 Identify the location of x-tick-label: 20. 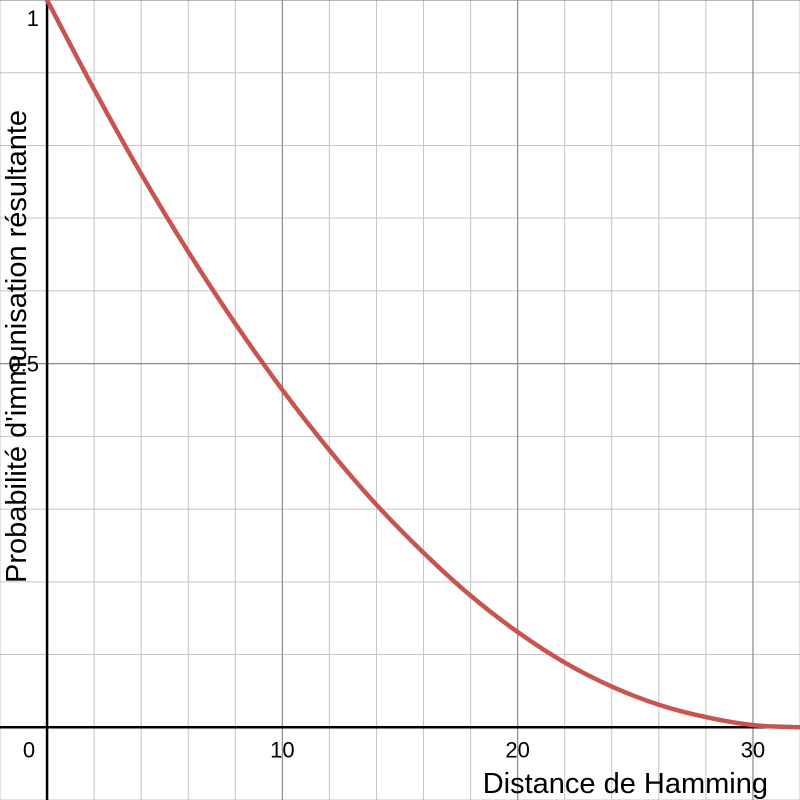
(517, 749).